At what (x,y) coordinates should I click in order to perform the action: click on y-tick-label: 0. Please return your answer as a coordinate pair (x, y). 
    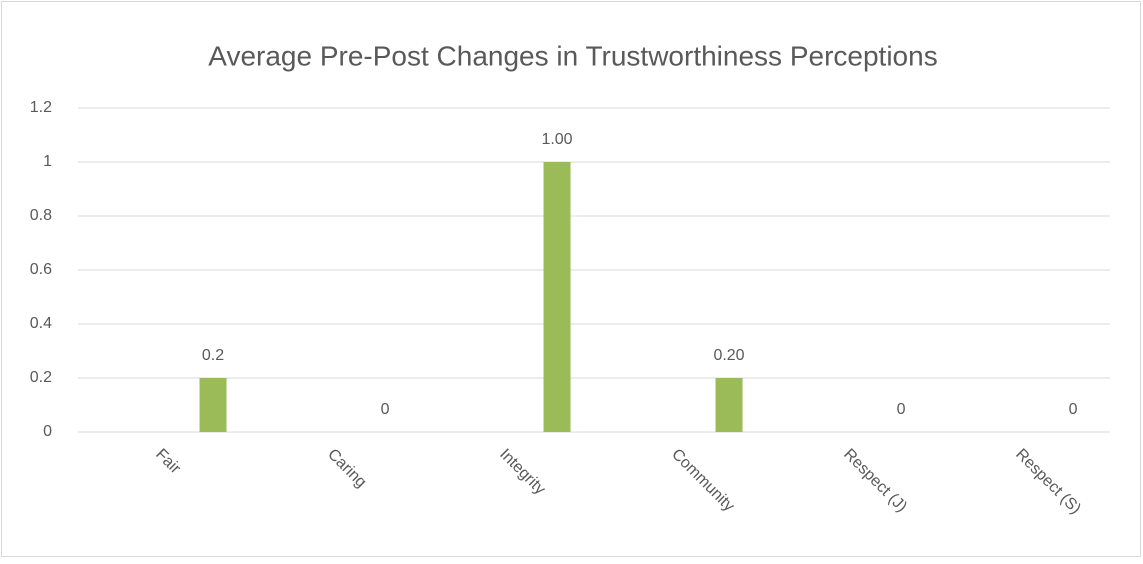
    Looking at the image, I should click on (47, 431).